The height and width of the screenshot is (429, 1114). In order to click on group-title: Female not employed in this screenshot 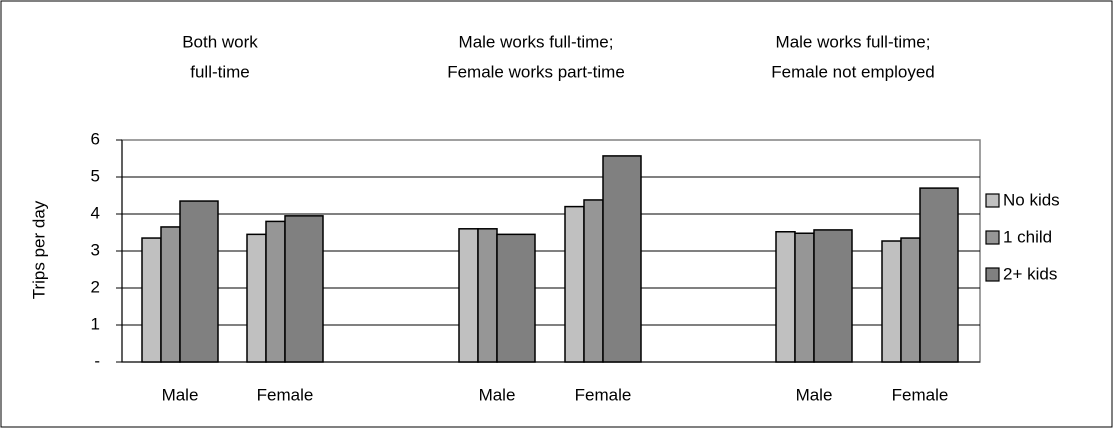, I will do `click(852, 71)`.